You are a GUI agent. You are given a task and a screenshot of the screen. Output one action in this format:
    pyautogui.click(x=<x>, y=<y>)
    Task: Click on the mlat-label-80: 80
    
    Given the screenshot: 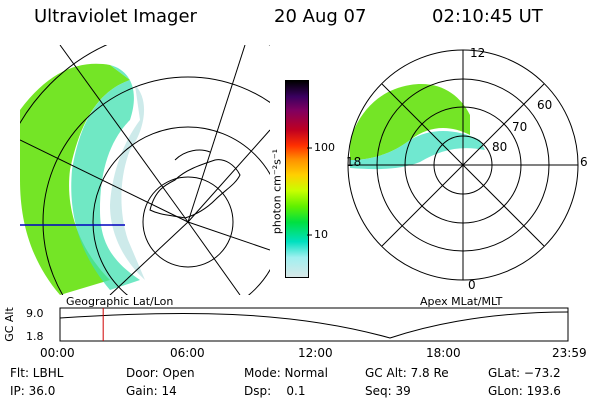 What is the action you would take?
    pyautogui.click(x=500, y=147)
    